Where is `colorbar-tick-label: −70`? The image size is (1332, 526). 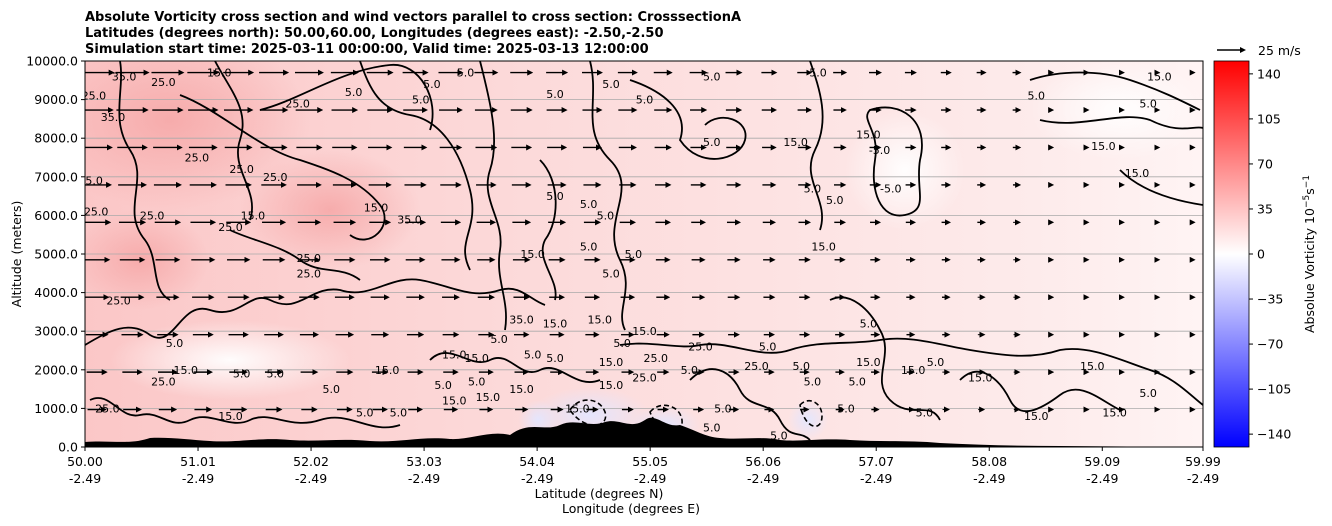 colorbar-tick-label: −70 is located at coordinates (1270, 344).